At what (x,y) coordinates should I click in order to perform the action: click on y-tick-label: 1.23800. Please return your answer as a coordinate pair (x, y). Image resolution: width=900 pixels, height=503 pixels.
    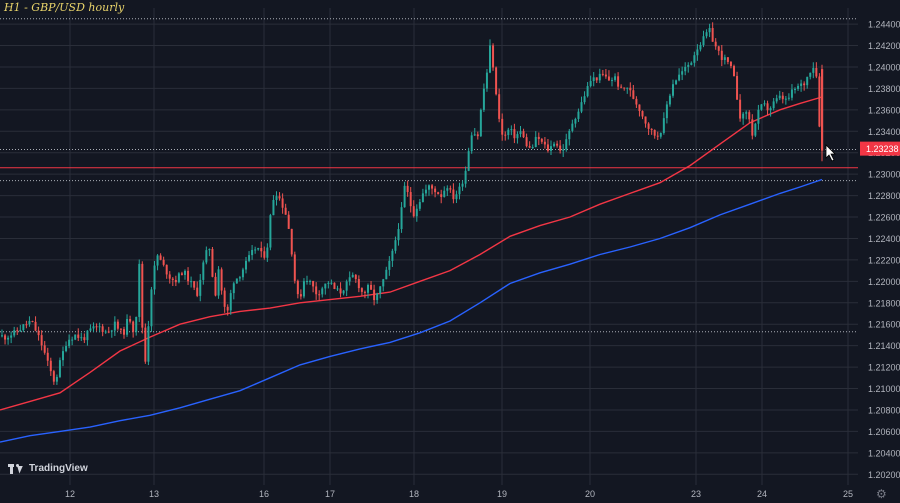
    Looking at the image, I should click on (884, 89).